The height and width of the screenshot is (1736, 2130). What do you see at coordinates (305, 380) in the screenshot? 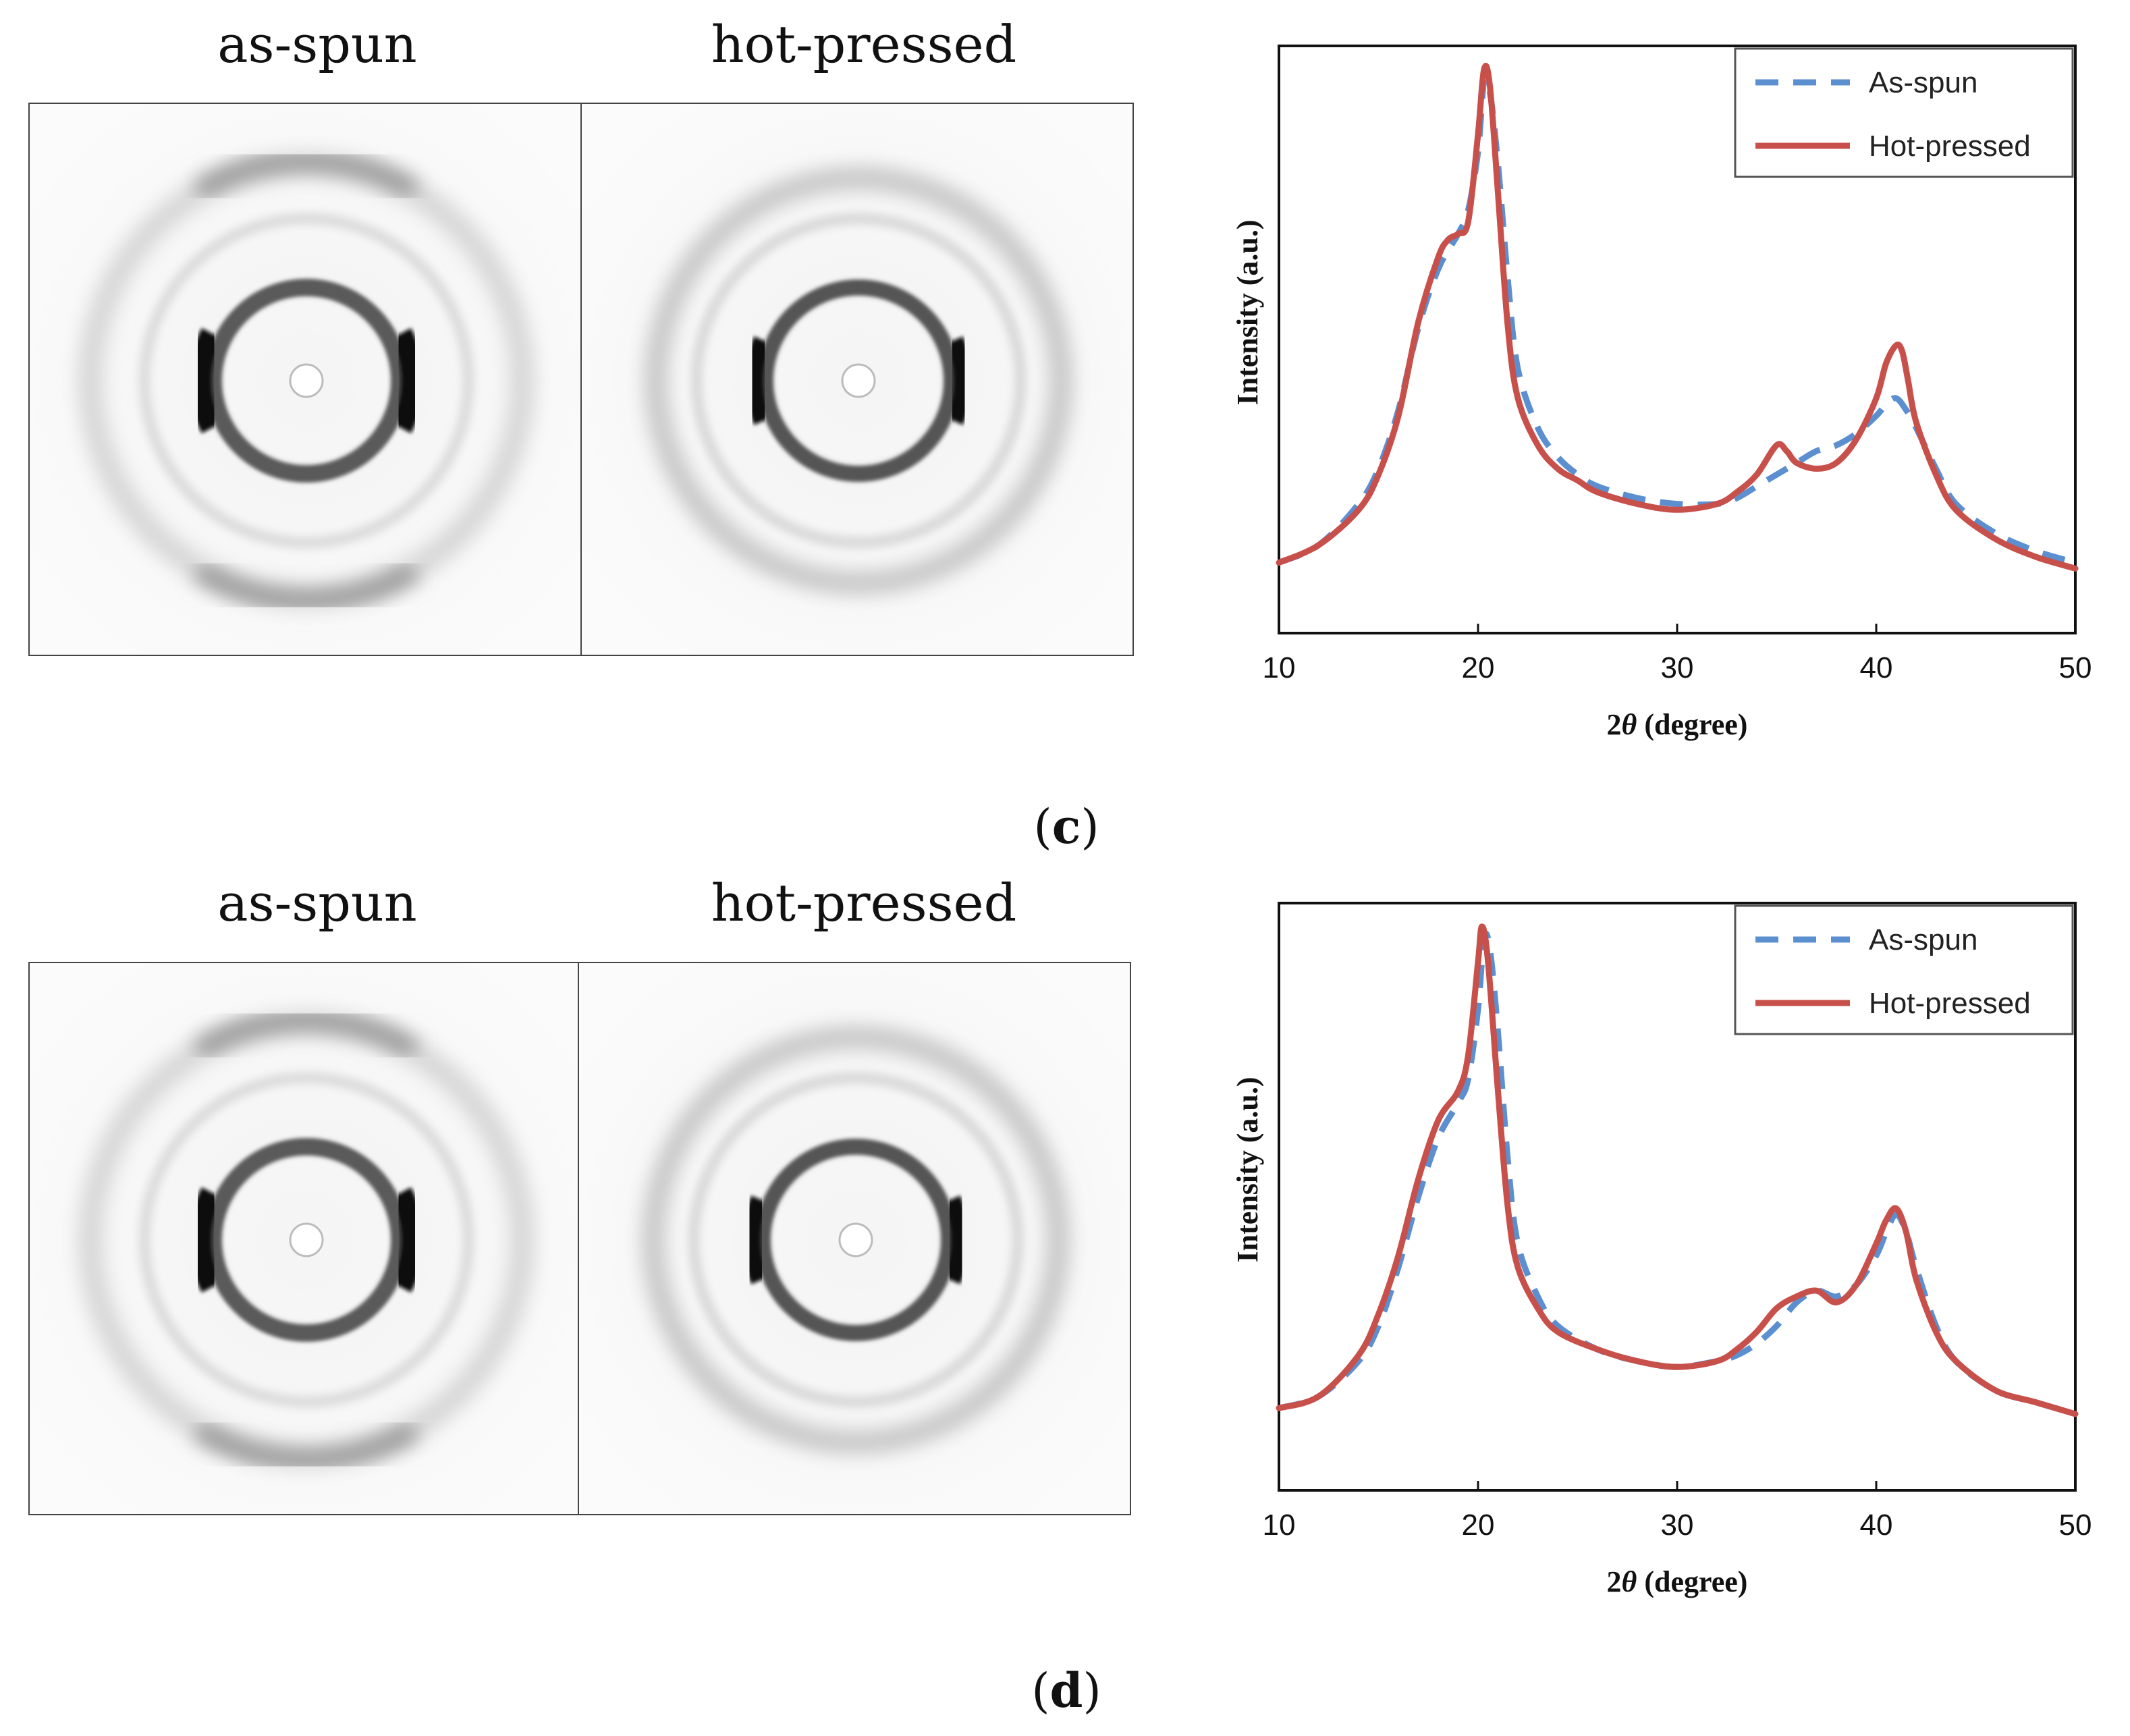
I see `xrd-pattern-as-spun-c` at bounding box center [305, 380].